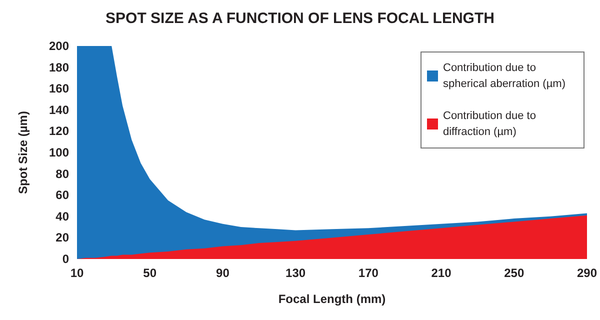 Image resolution: width=600 pixels, height=320 pixels. What do you see at coordinates (332, 299) in the screenshot?
I see `x-axis-title: Focal Length (mm)` at bounding box center [332, 299].